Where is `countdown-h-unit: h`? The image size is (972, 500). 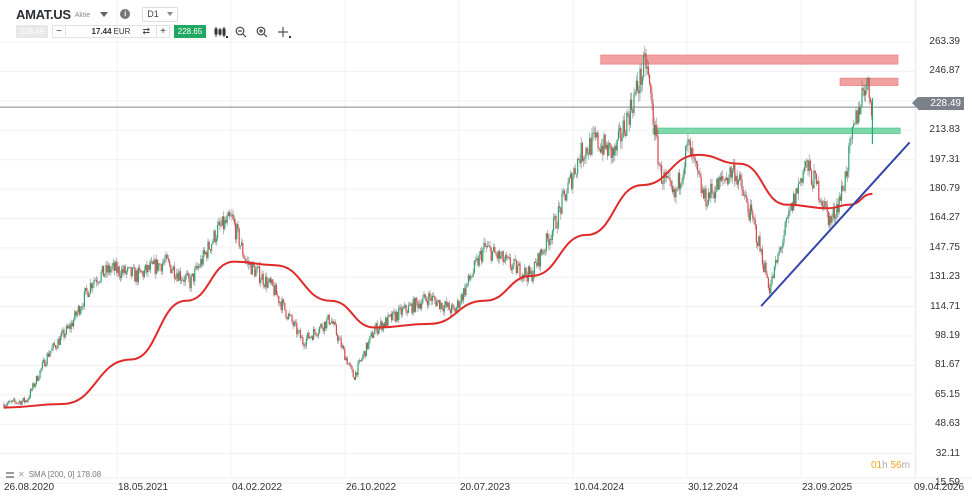
countdown-h-unit: h is located at coordinates (885, 465).